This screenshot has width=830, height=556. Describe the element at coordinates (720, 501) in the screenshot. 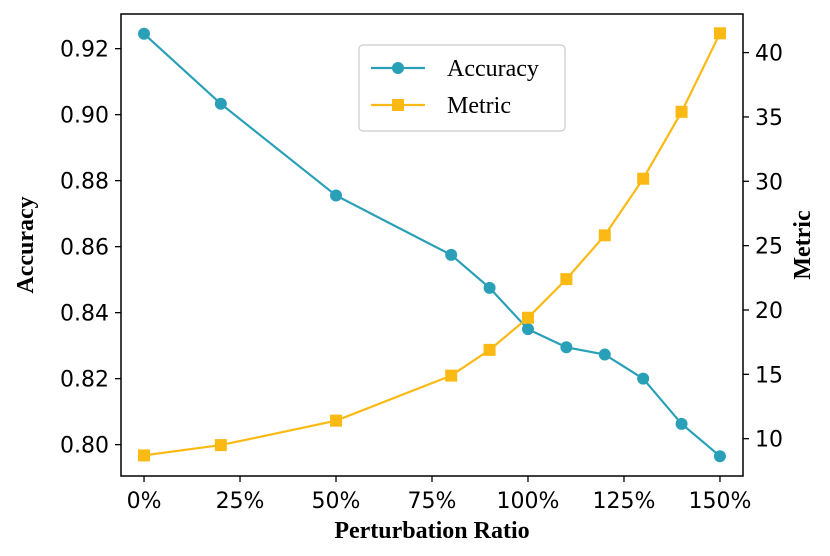

I see `x-tick-label: 150%` at that location.